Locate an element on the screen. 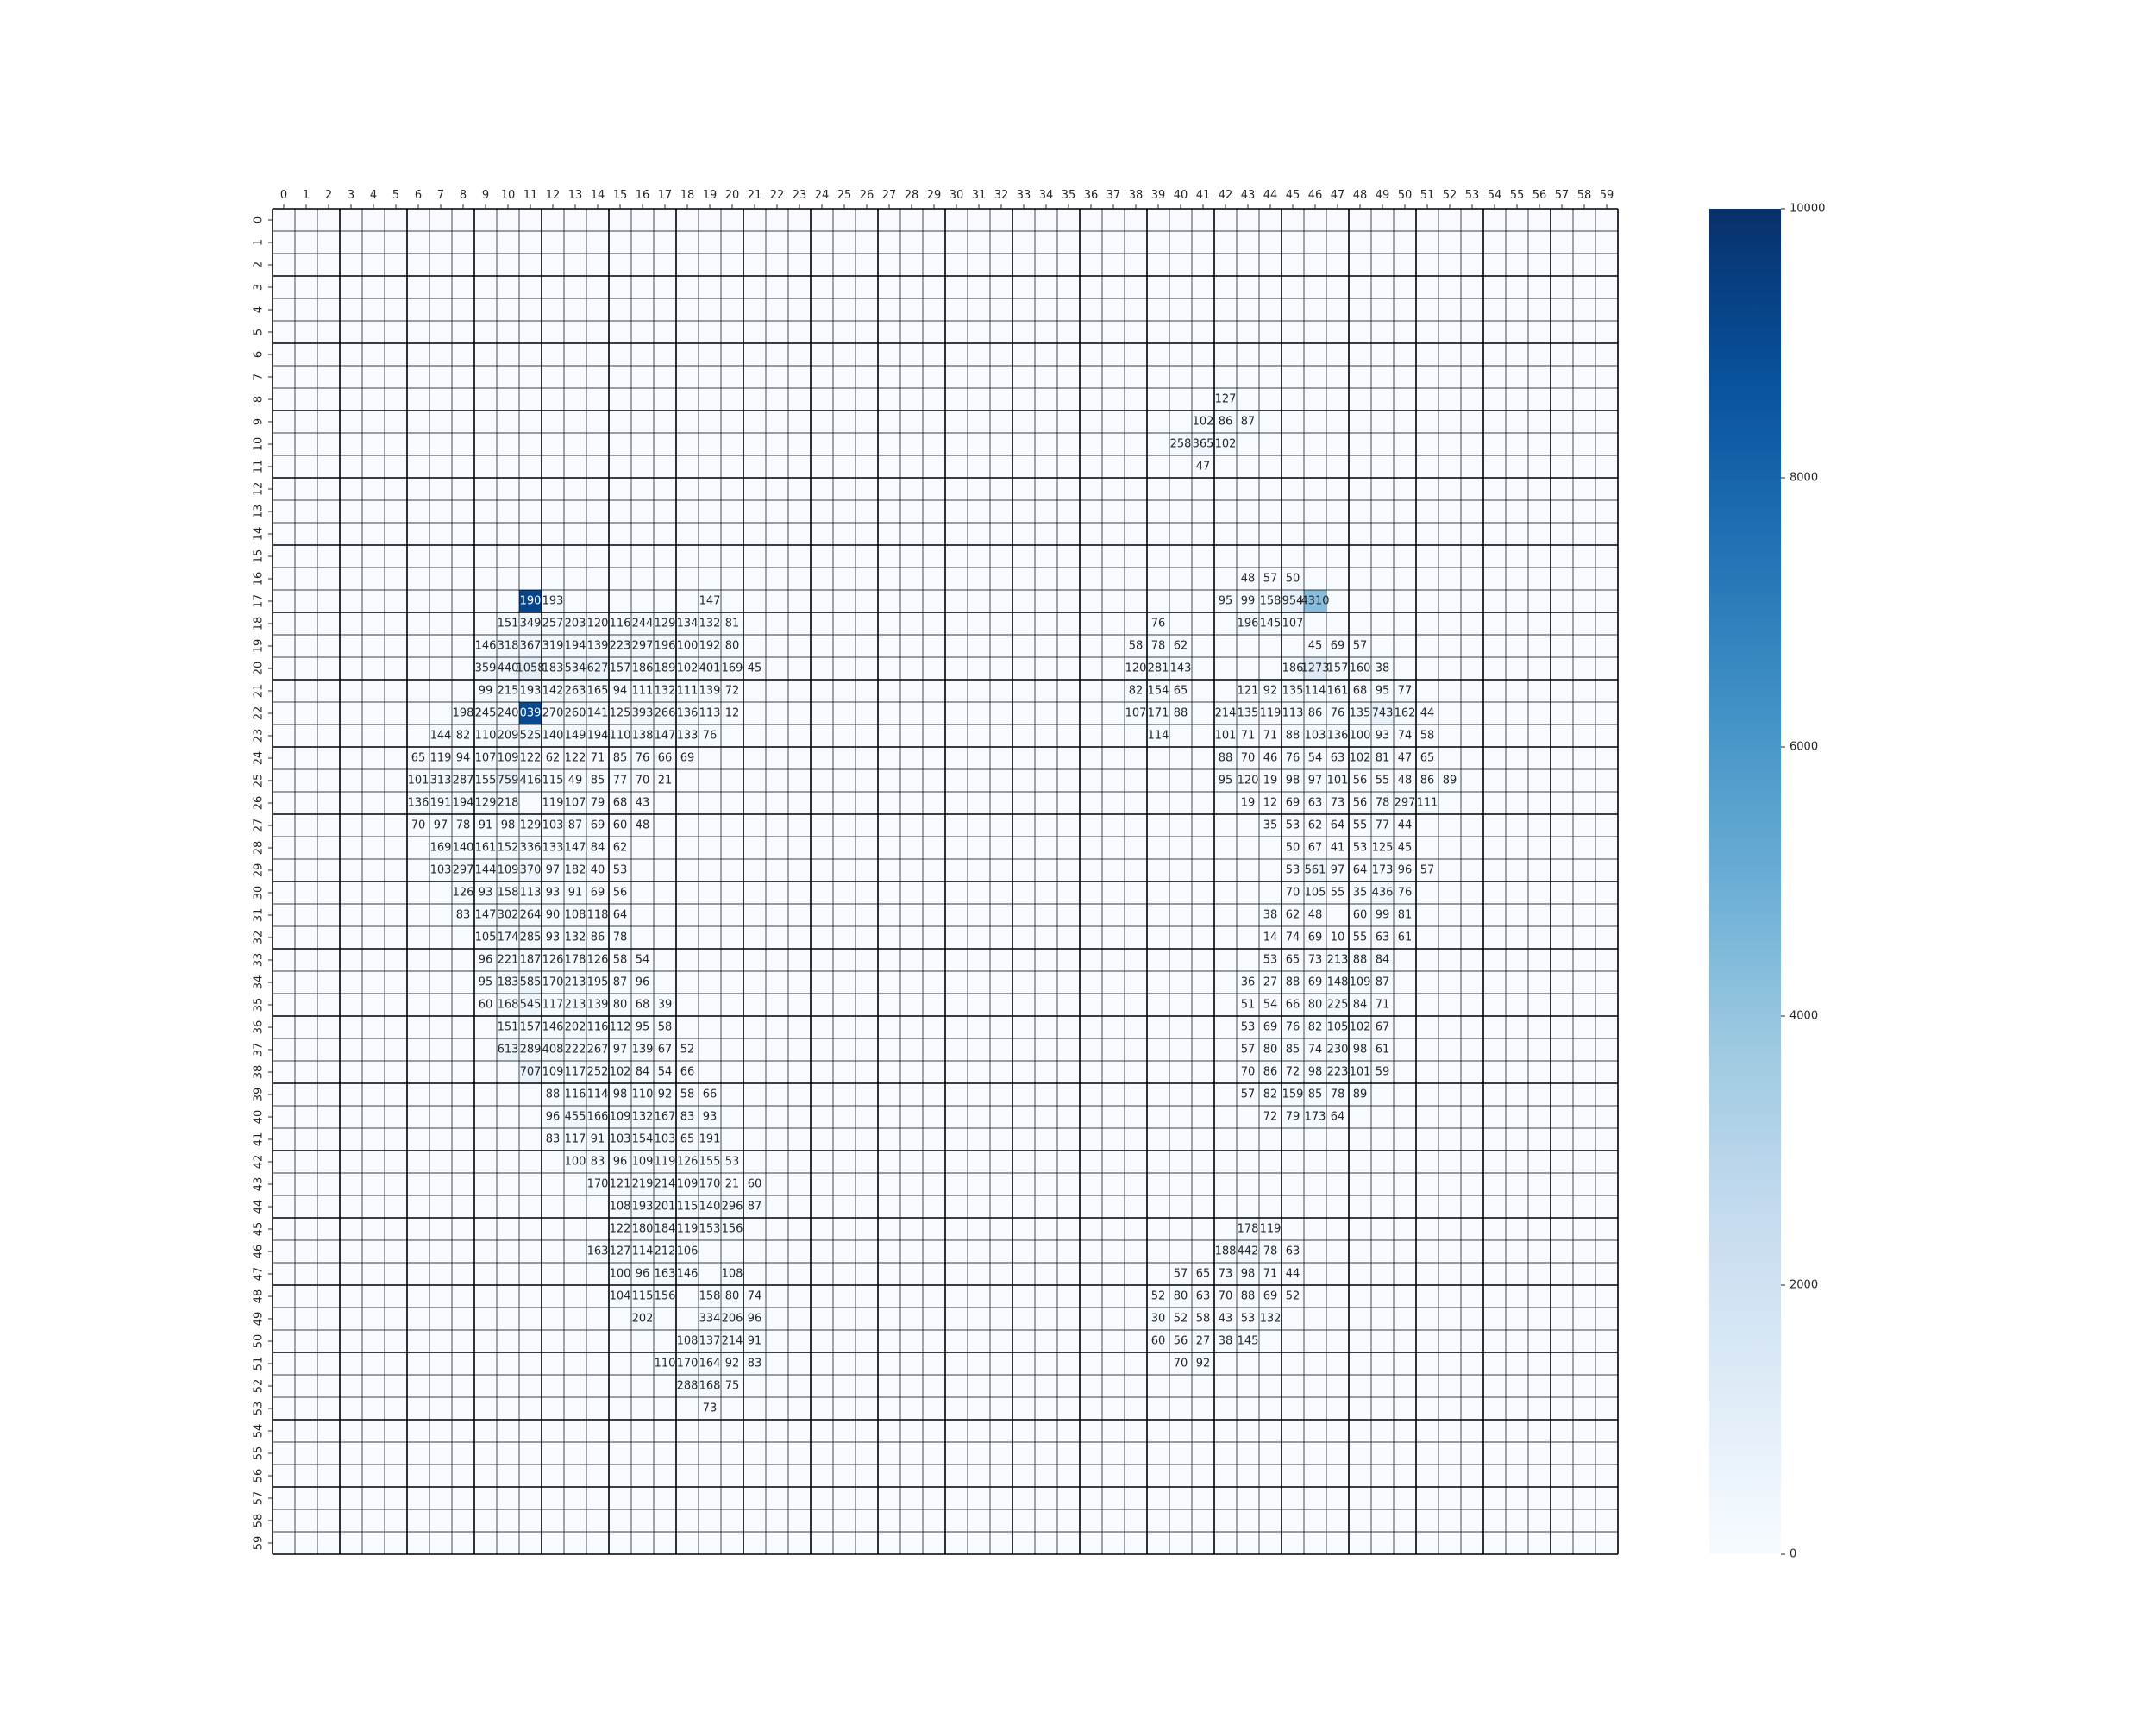  heatmap-cell-label: 98 is located at coordinates (1360, 1051).